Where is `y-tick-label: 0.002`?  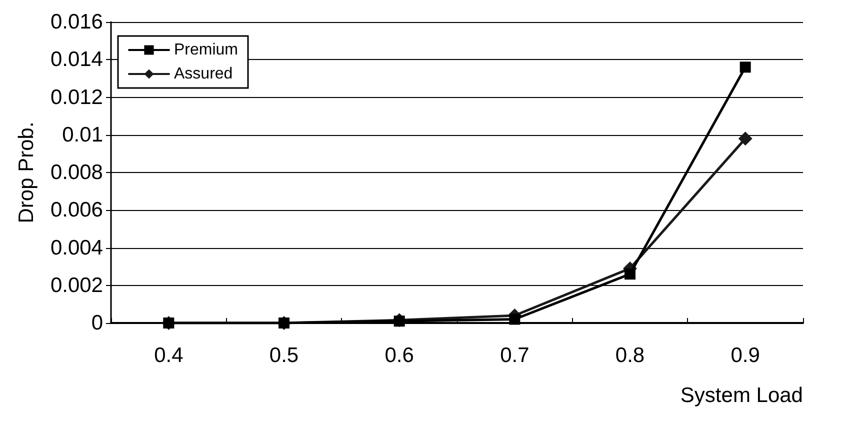 y-tick-label: 0.002 is located at coordinates (76, 285).